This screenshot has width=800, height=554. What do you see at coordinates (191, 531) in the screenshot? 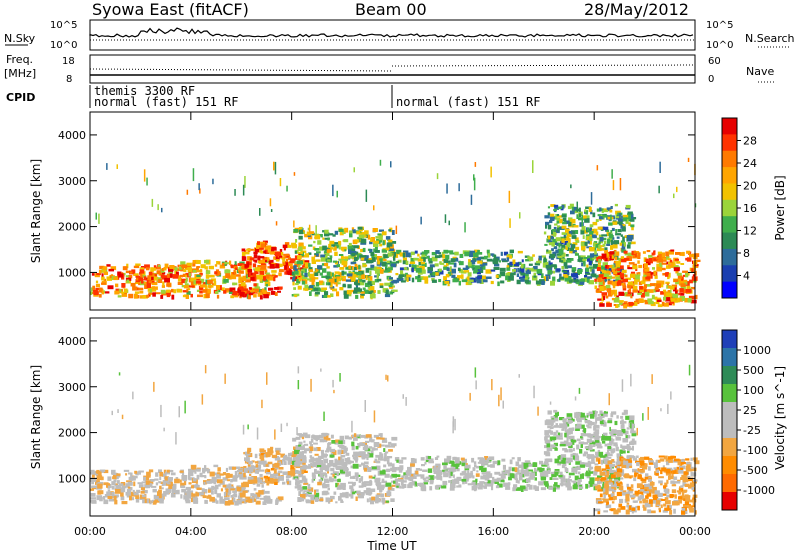
I see `x-tick-label: 04:00` at bounding box center [191, 531].